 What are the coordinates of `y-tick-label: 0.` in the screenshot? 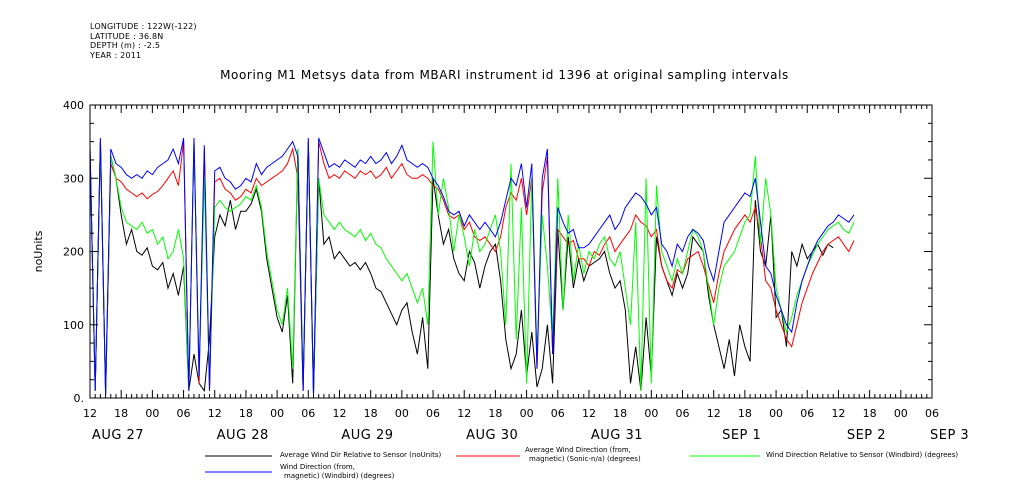 It's located at (79, 398).